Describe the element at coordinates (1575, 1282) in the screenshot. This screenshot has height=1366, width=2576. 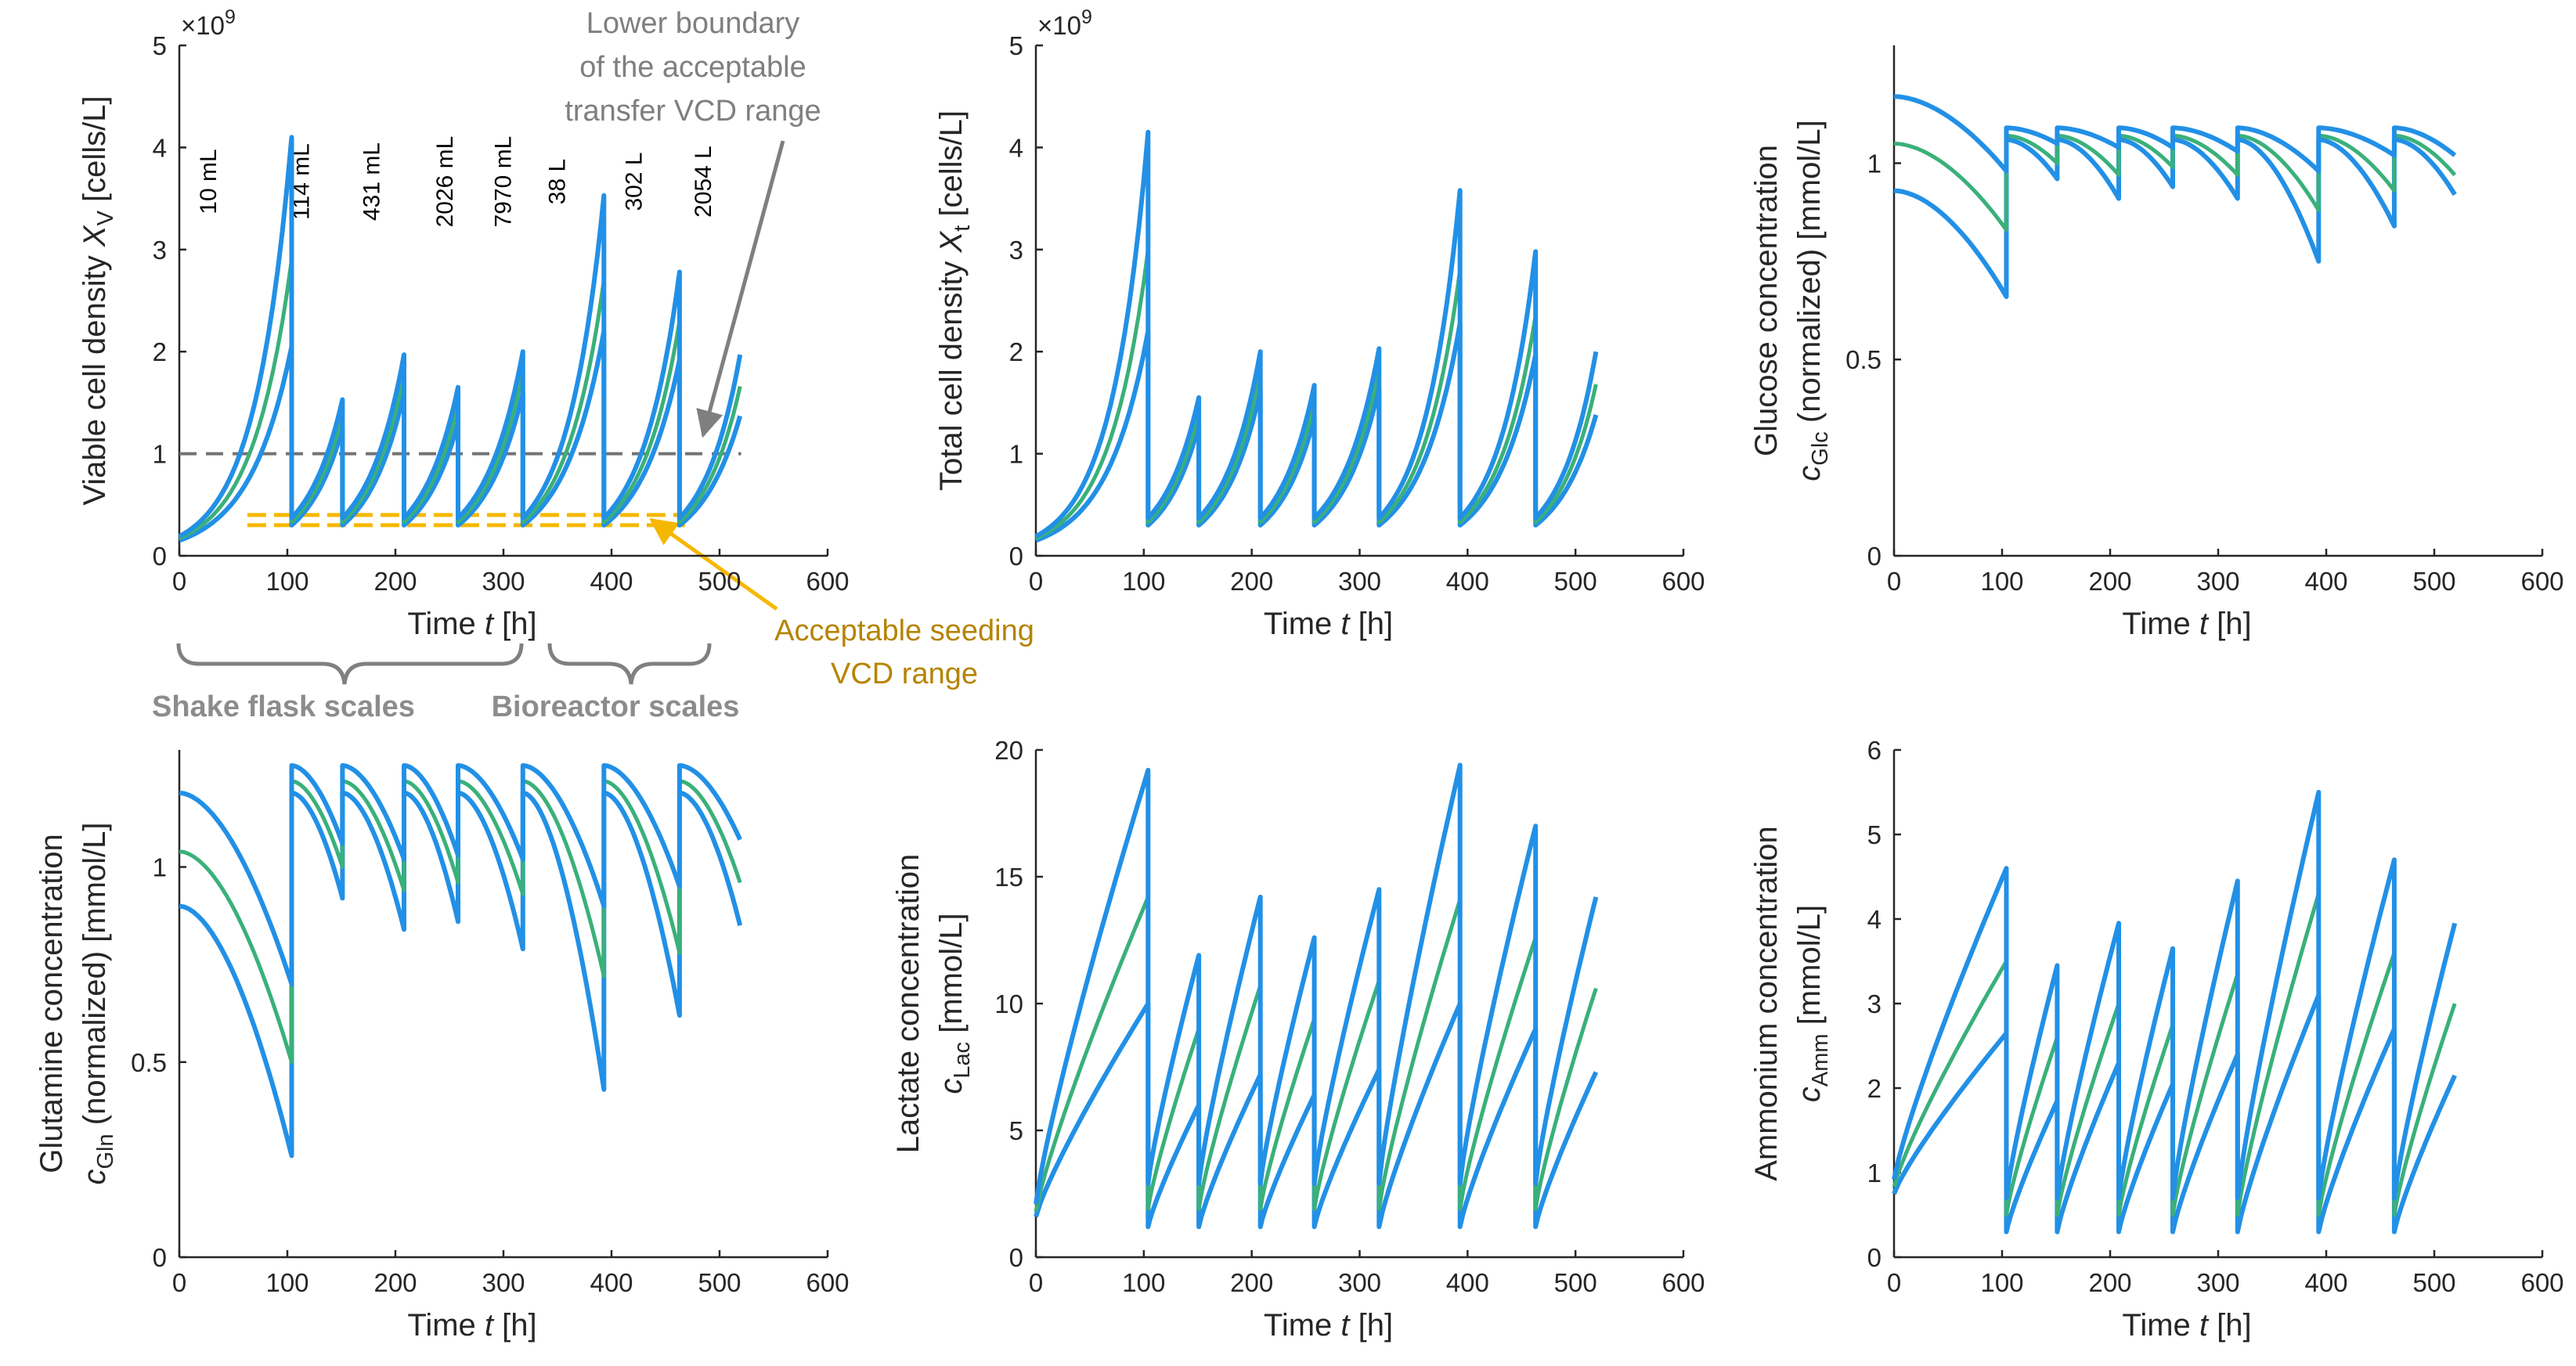
I see `lac-x-tick-label: 500` at that location.